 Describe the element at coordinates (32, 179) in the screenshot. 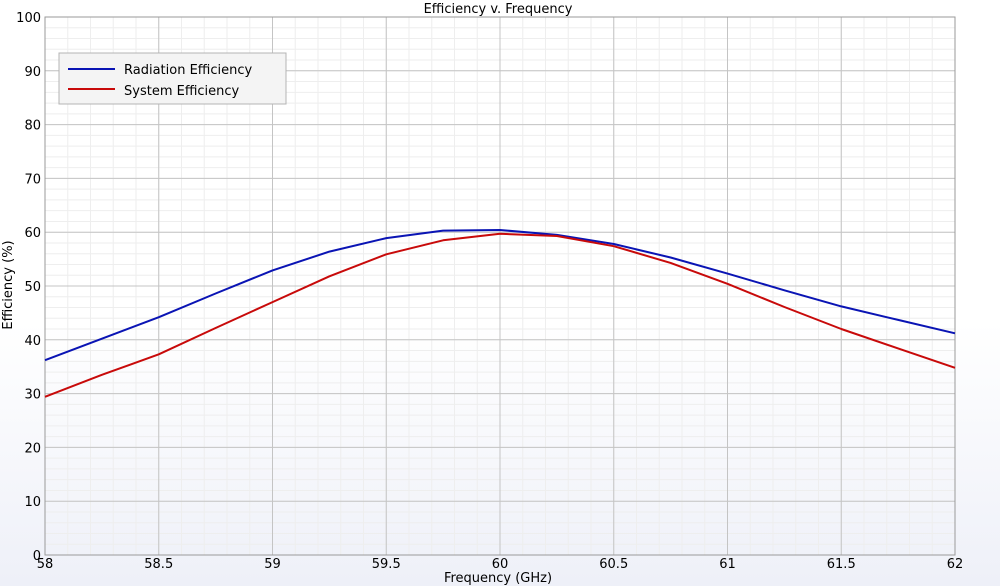

I see `y-tick-label: 70` at that location.